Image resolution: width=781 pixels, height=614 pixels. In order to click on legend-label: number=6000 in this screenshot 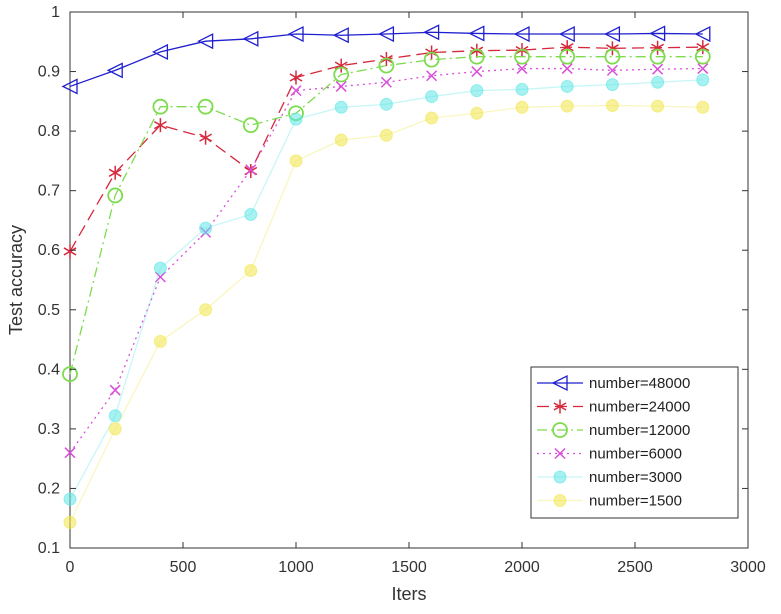, I will do `click(635, 454)`.